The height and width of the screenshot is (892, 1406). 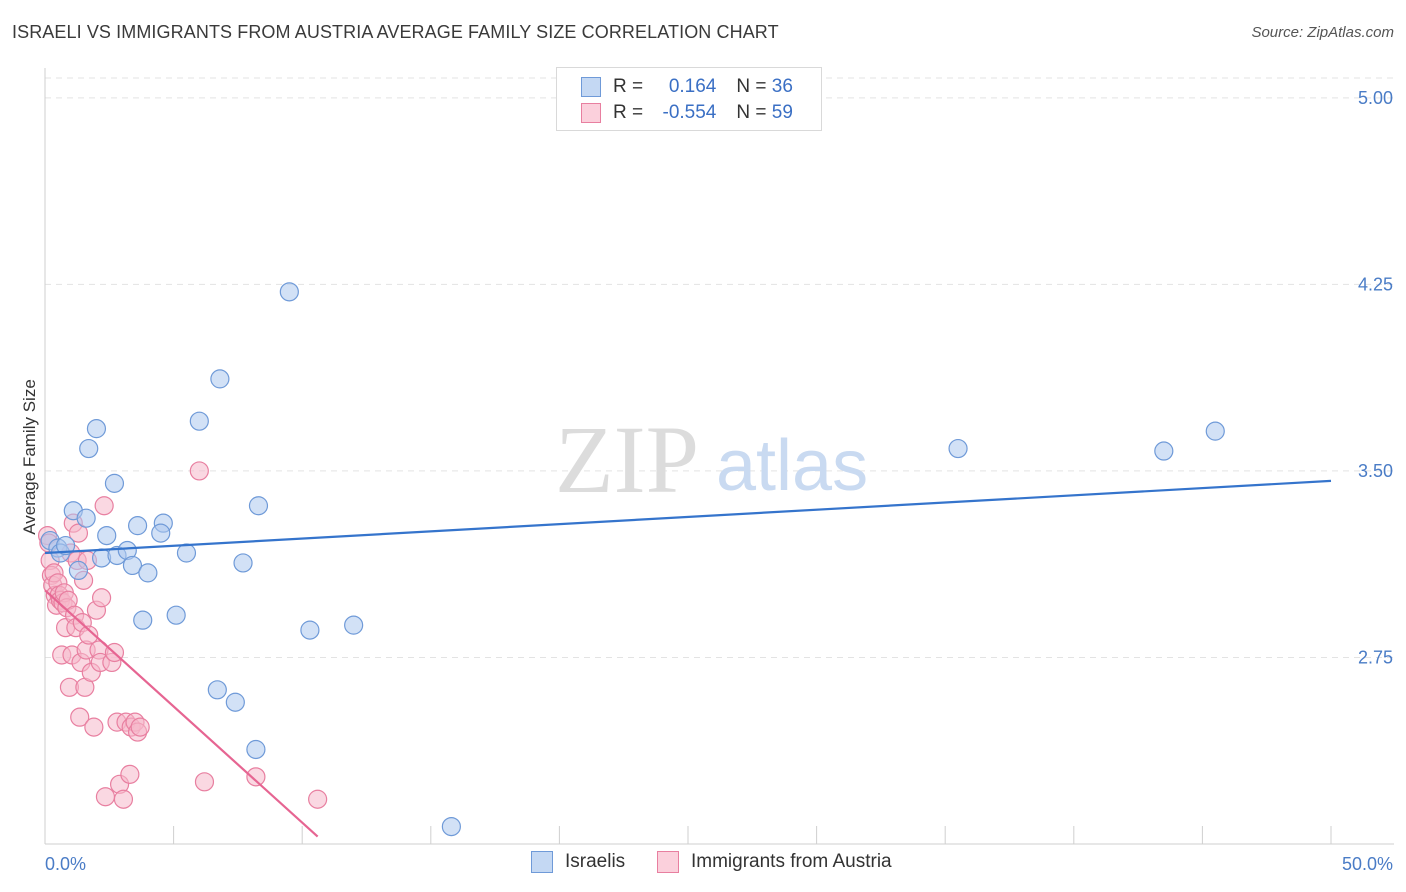 What do you see at coordinates (791, 861) in the screenshot?
I see `legend-label-immigrants-from-austria: Immigrants from Austria` at bounding box center [791, 861].